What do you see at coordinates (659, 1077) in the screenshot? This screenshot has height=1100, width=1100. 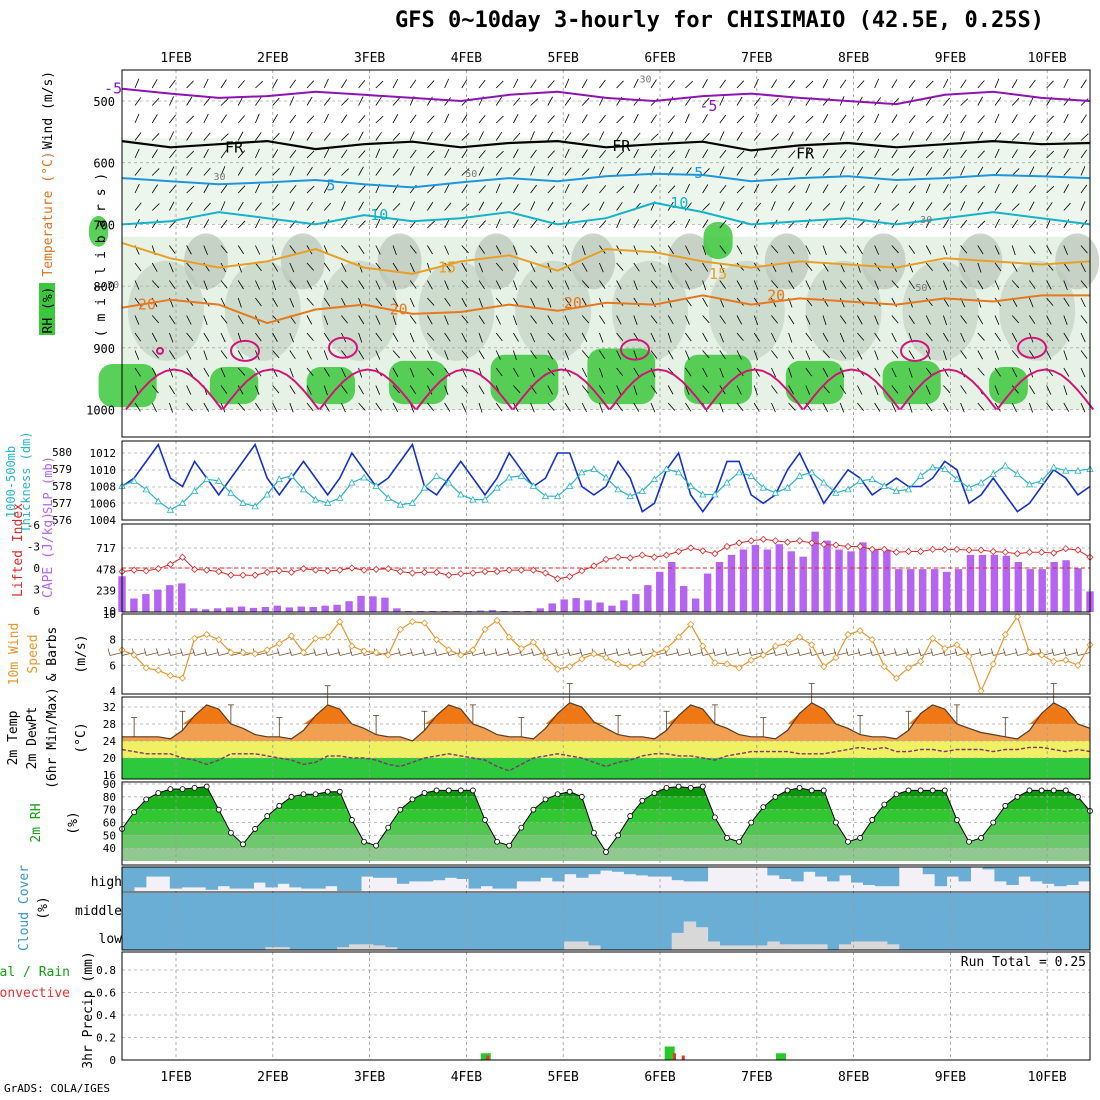 I see `x-tick-label: 6FEB` at bounding box center [659, 1077].